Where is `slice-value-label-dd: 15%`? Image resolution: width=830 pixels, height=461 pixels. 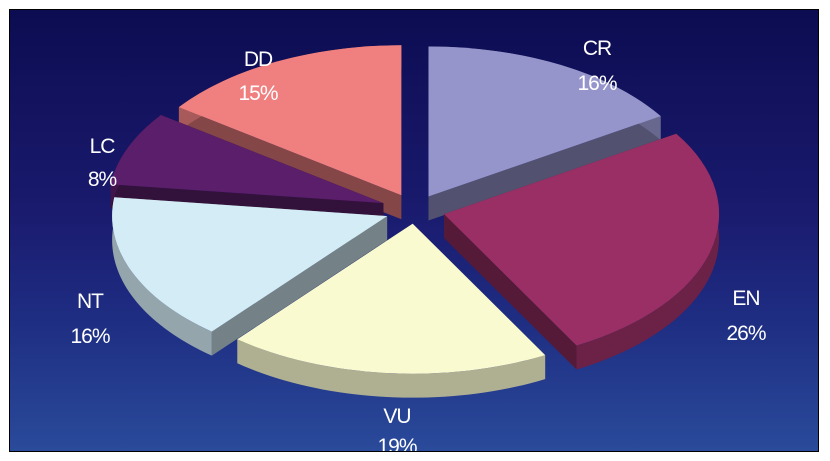 slice-value-label-dd: 15% is located at coordinates (257, 93).